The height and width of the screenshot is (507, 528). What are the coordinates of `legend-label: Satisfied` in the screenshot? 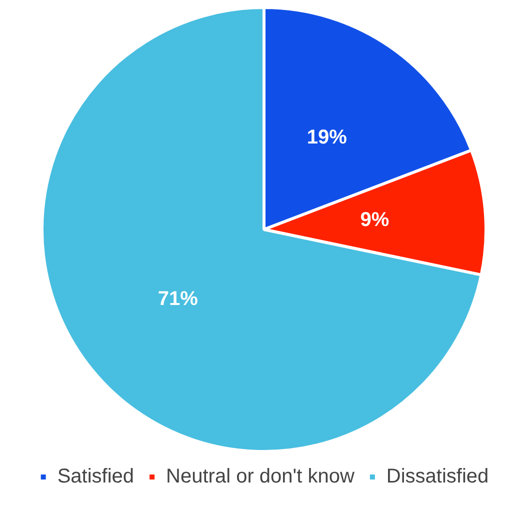 It's located at (95, 477).